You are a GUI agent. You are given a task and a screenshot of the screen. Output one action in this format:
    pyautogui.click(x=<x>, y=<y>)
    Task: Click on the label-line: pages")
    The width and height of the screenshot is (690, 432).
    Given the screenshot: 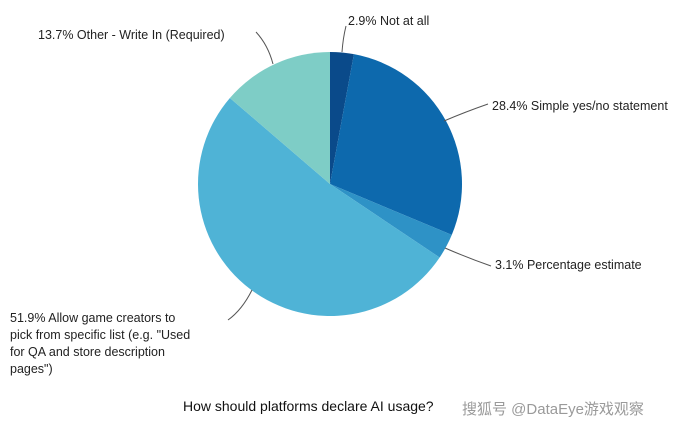 What is the action you would take?
    pyautogui.click(x=31, y=369)
    